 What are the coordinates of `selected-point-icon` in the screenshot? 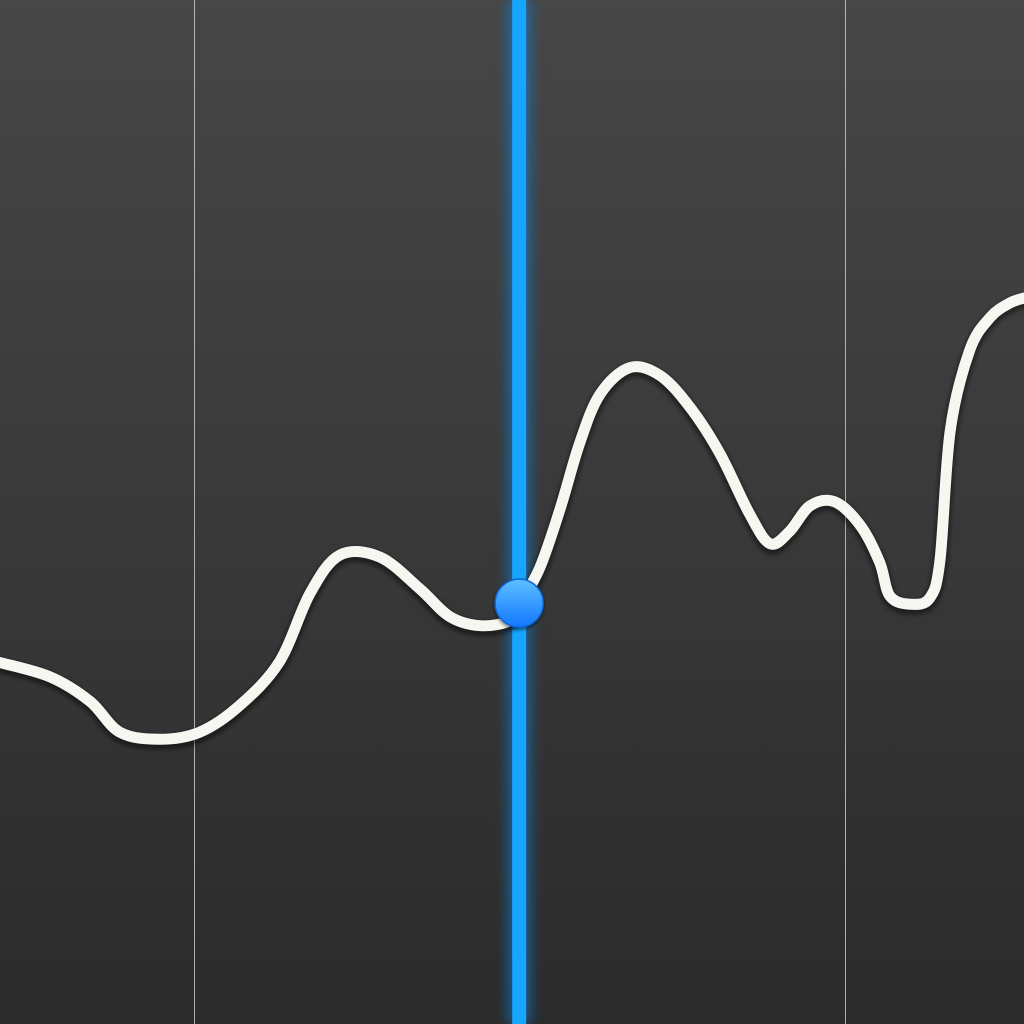 It's located at (519, 604).